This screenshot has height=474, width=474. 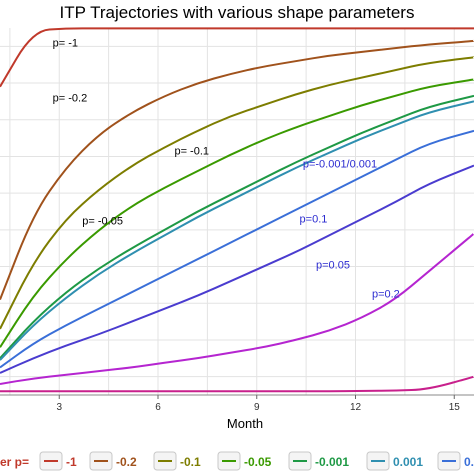 What do you see at coordinates (356, 407) in the screenshot?
I see `x-tick-label: 12` at bounding box center [356, 407].